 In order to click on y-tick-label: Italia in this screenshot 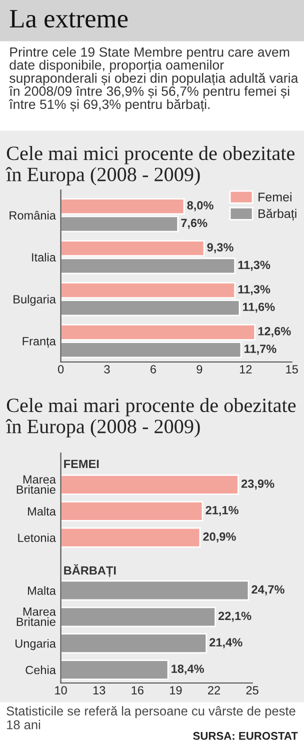, I will do `click(44, 257)`.